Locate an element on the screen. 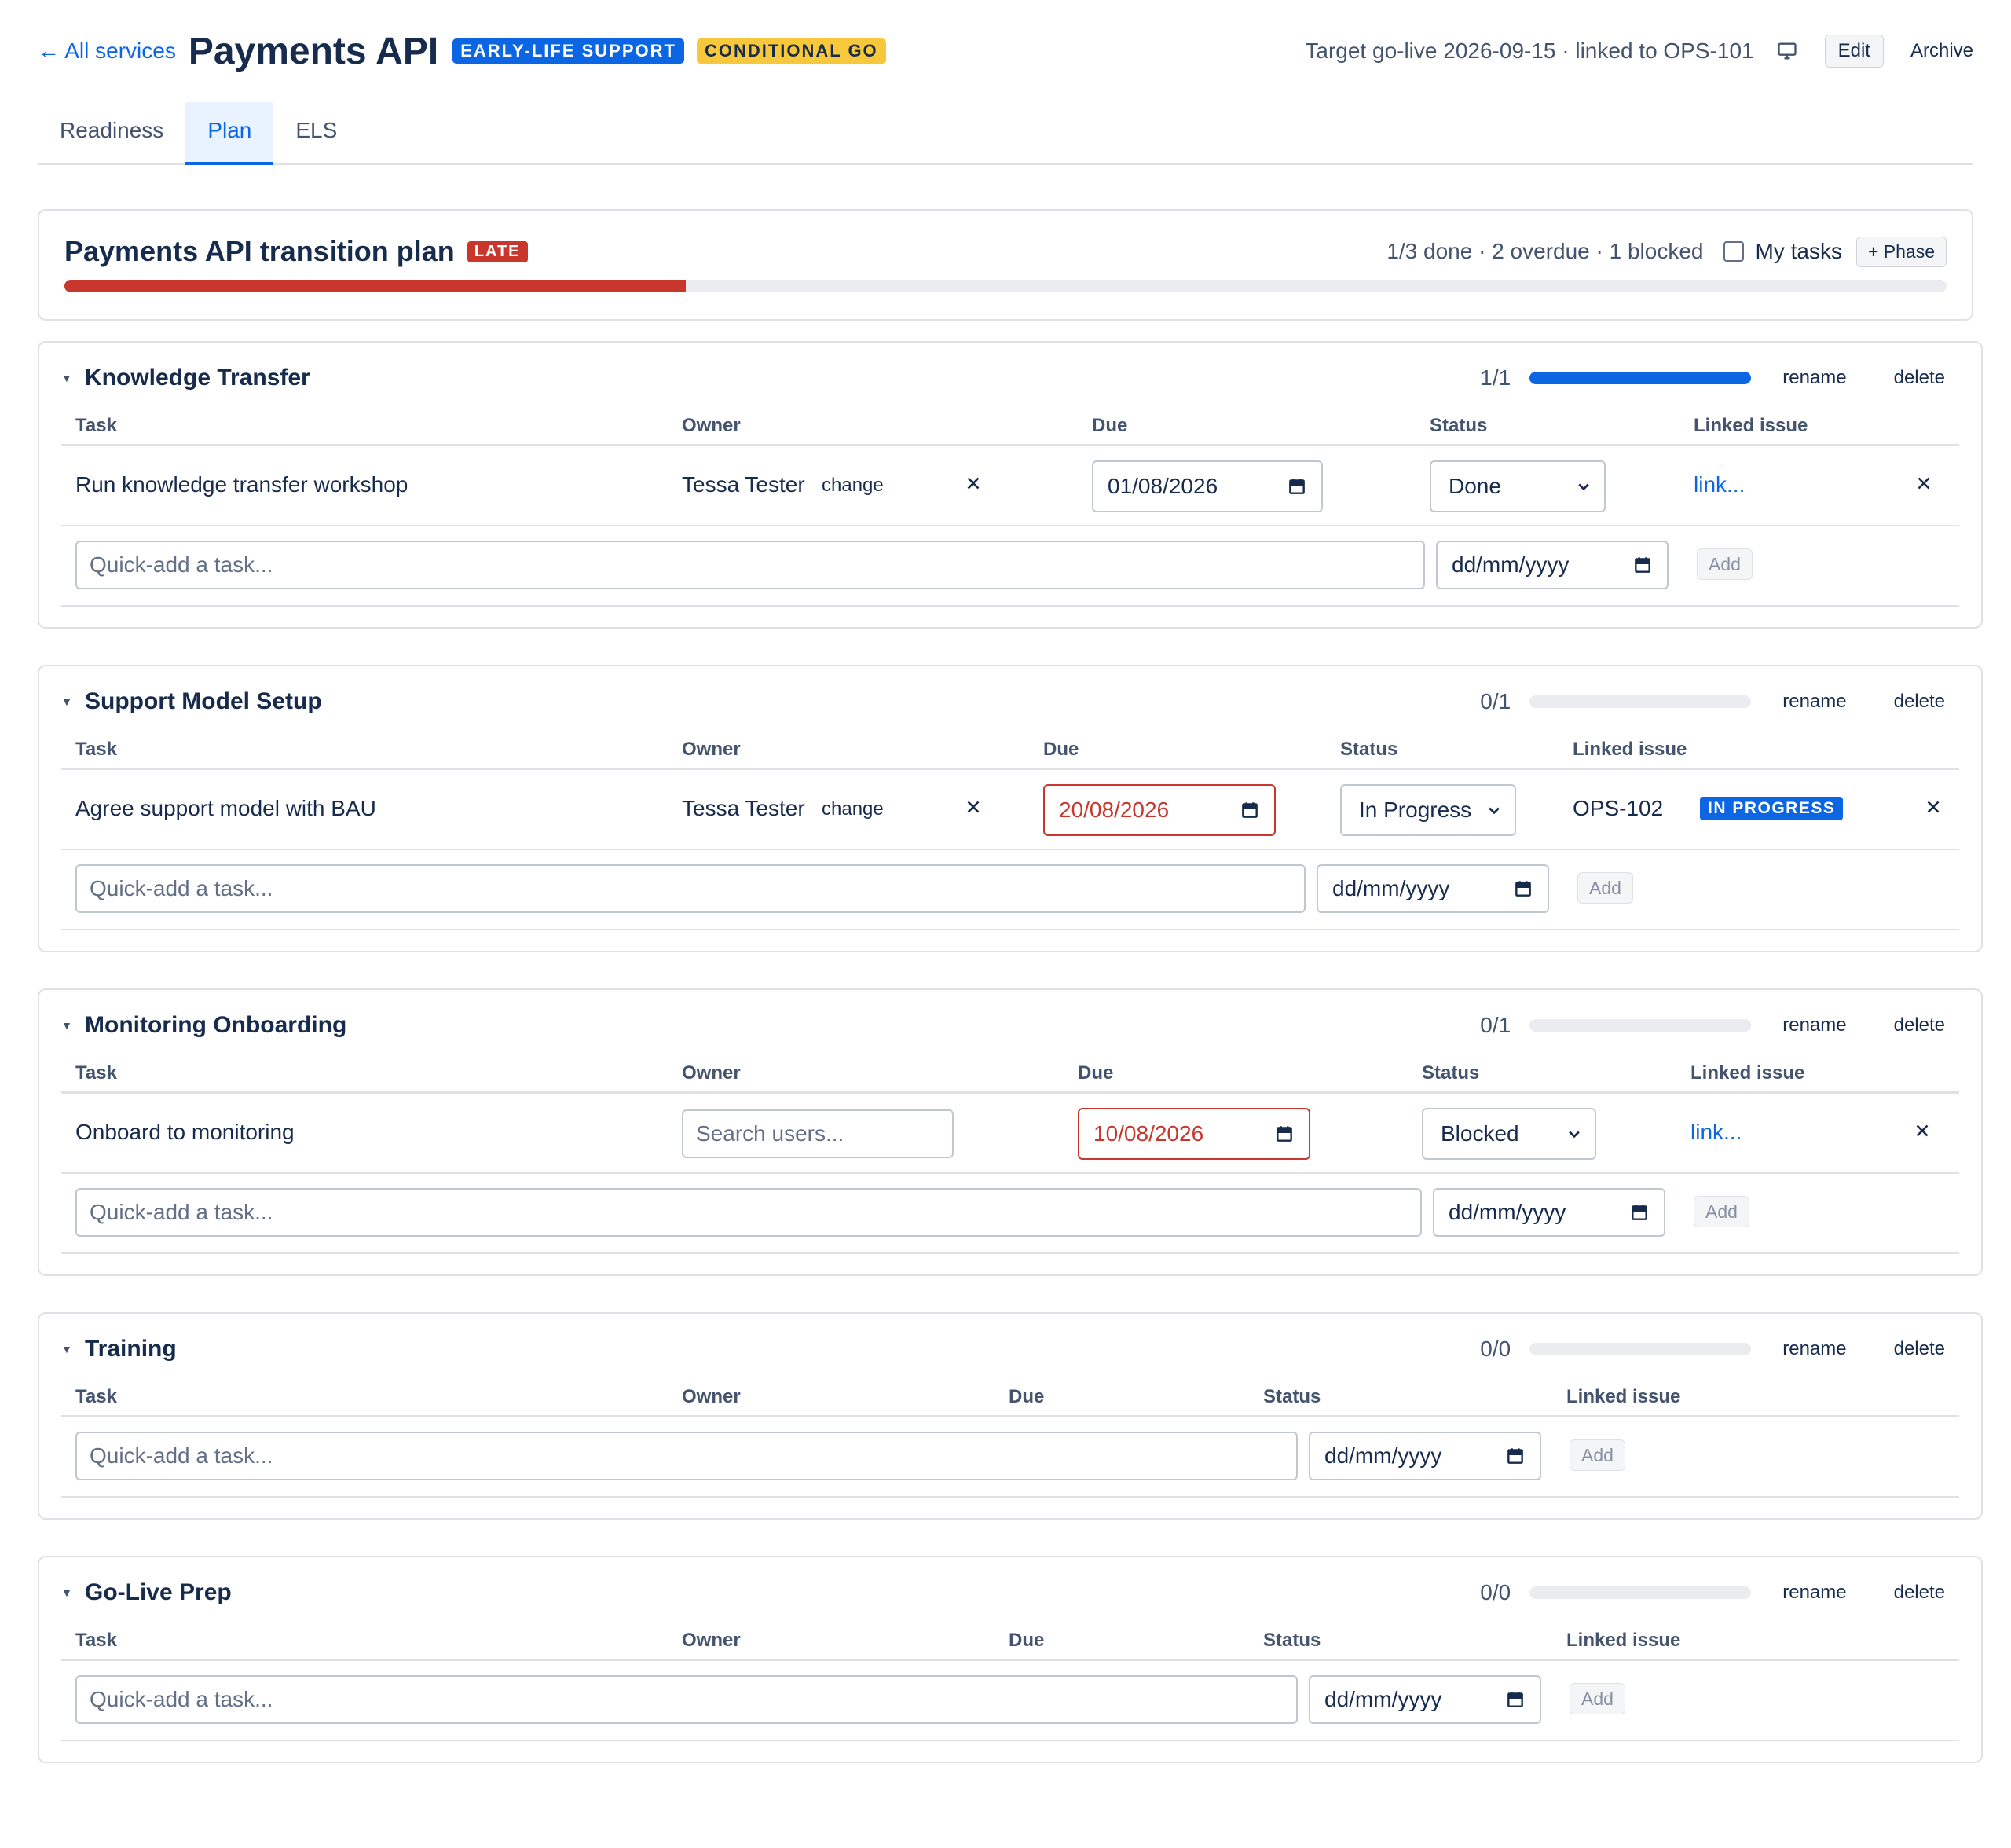 The image size is (2011, 1848). add-phase-button: + Phase is located at coordinates (1901, 251).